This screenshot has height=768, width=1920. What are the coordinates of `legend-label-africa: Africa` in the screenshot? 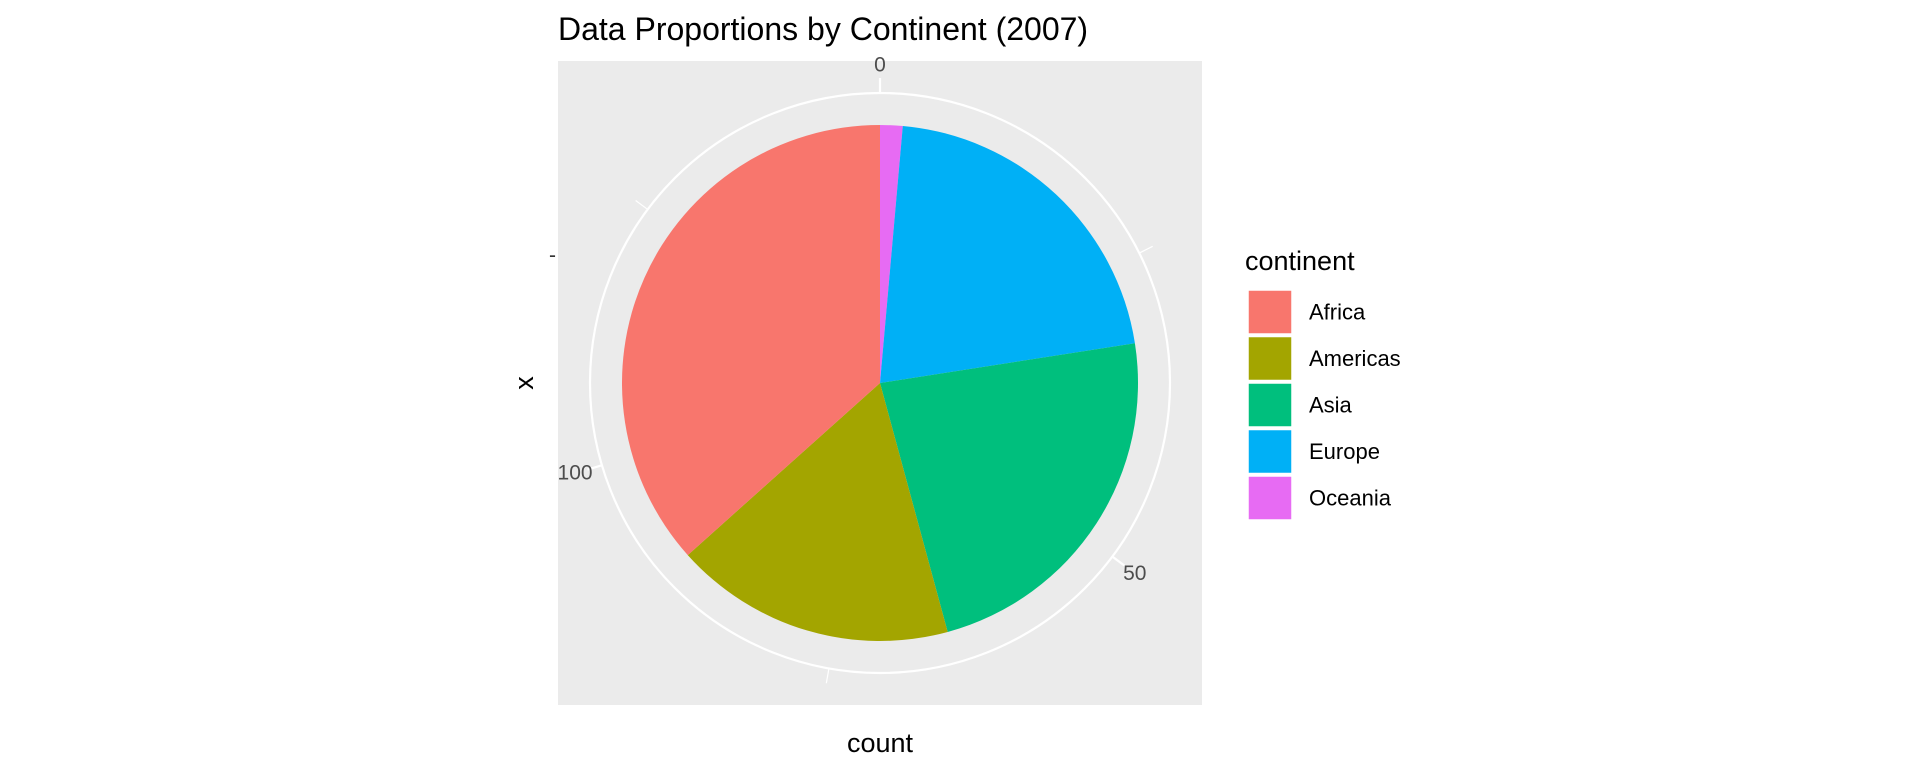 It's located at (1337, 312).